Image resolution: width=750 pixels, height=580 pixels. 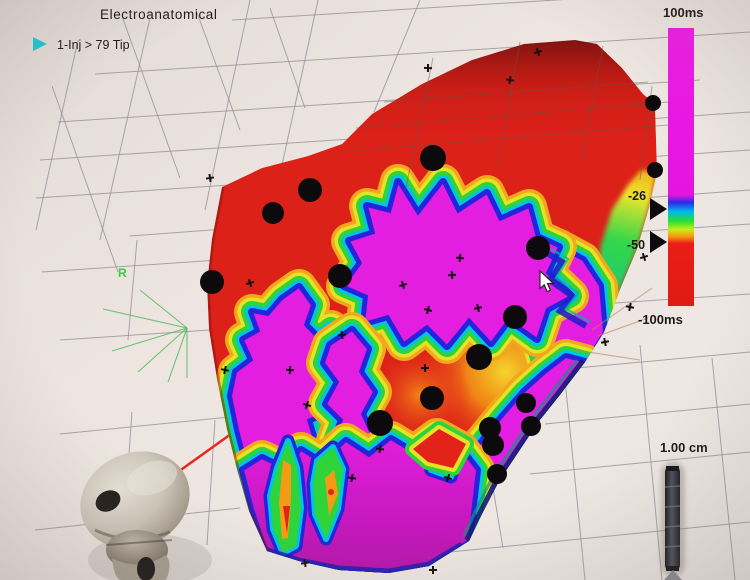 I want to click on page-title: Electroanatomical, so click(x=159, y=14).